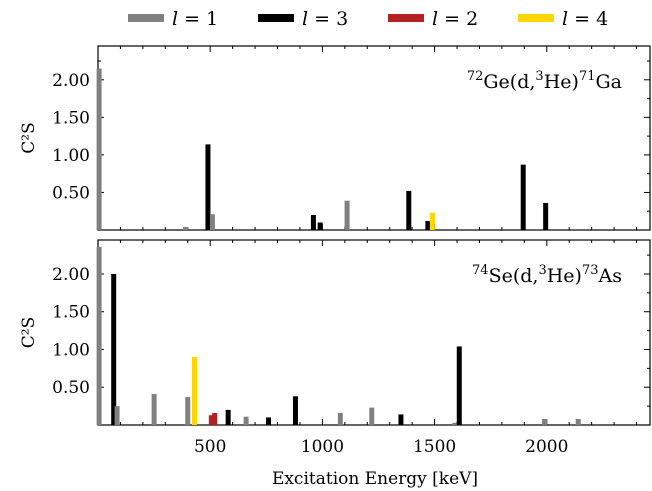  I want to click on x-axis-title: Excitation Energy [keV], so click(375, 479).